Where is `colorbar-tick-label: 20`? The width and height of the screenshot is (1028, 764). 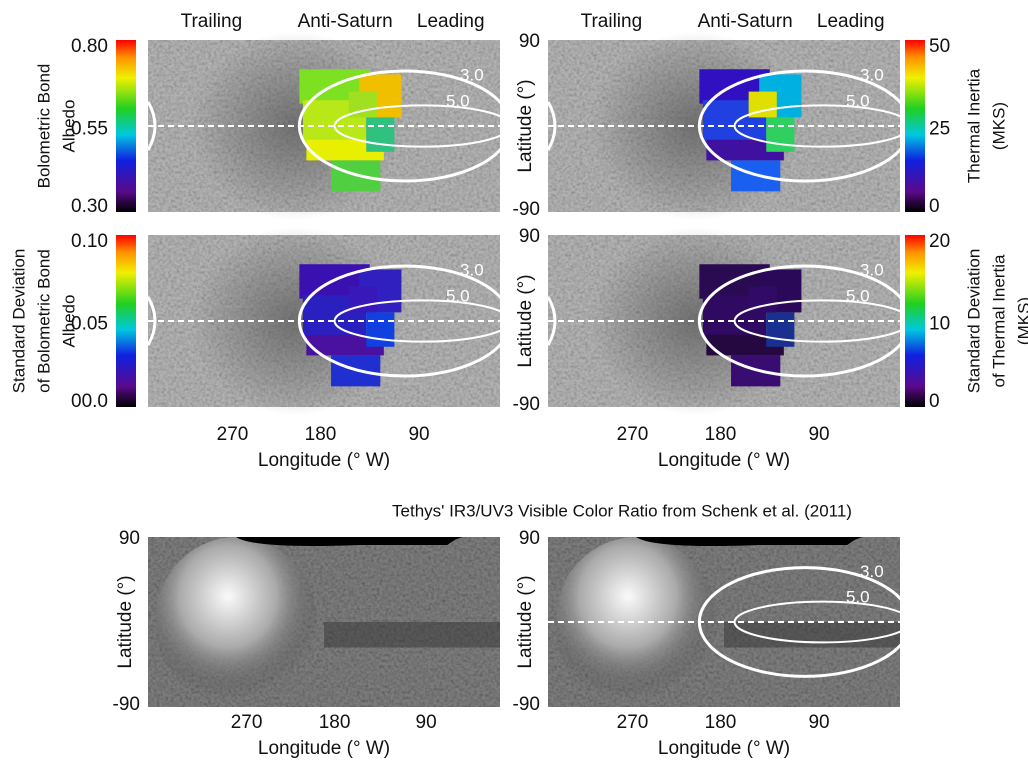
colorbar-tick-label: 20 is located at coordinates (939, 241).